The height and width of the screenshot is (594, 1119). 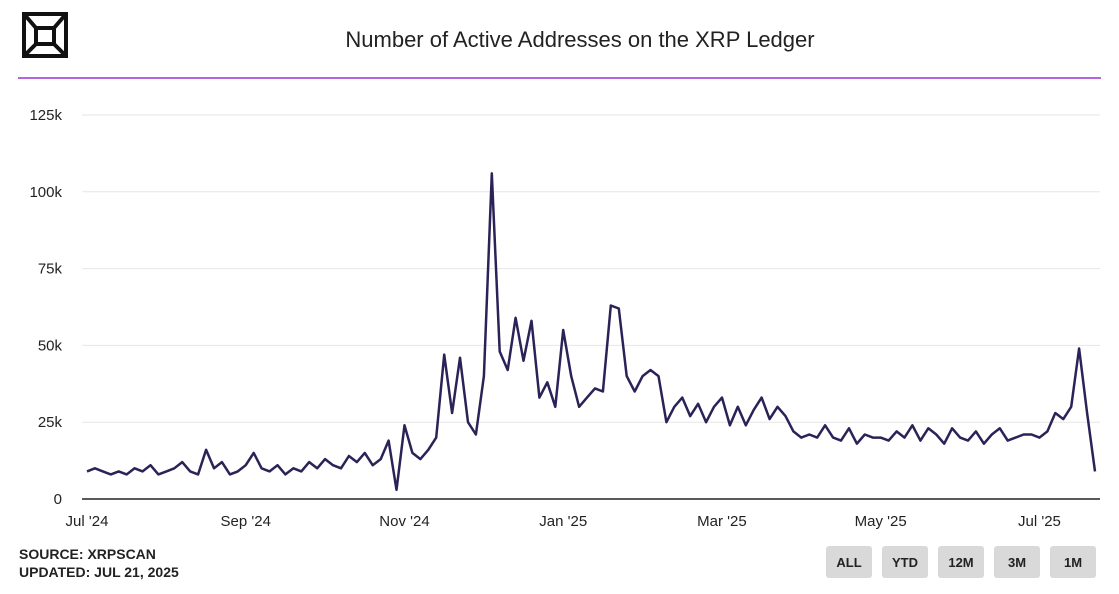 What do you see at coordinates (722, 521) in the screenshot?
I see `x-tick-label: Mar '25` at bounding box center [722, 521].